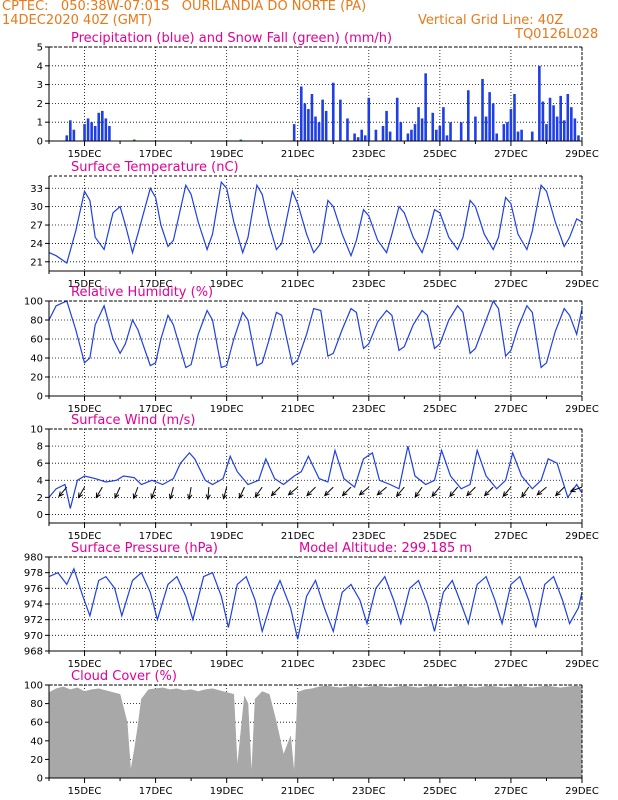 The height and width of the screenshot is (800, 618). I want to click on y-tick-label: 5, so click(40, 48).